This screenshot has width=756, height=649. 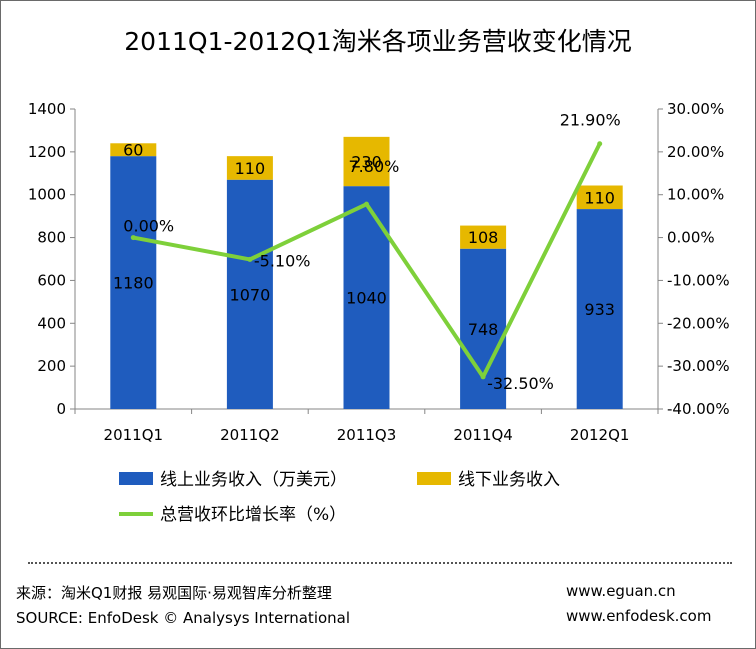 What do you see at coordinates (47, 195) in the screenshot?
I see `left-tick-label: 1000` at bounding box center [47, 195].